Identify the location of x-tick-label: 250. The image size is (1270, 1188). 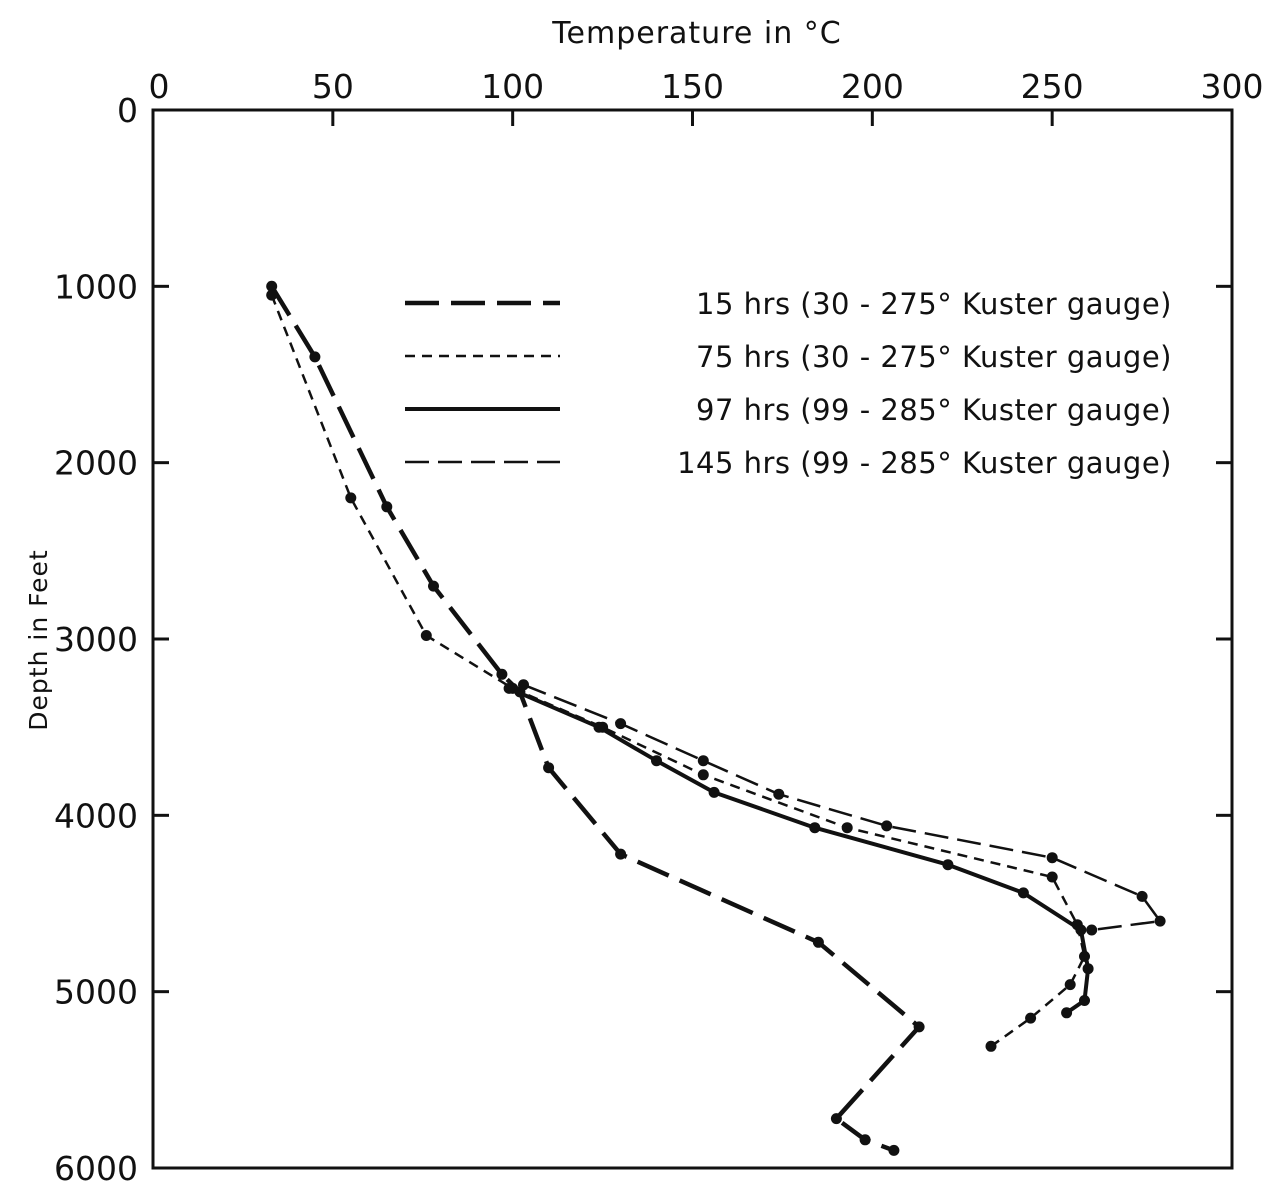
(1052, 86).